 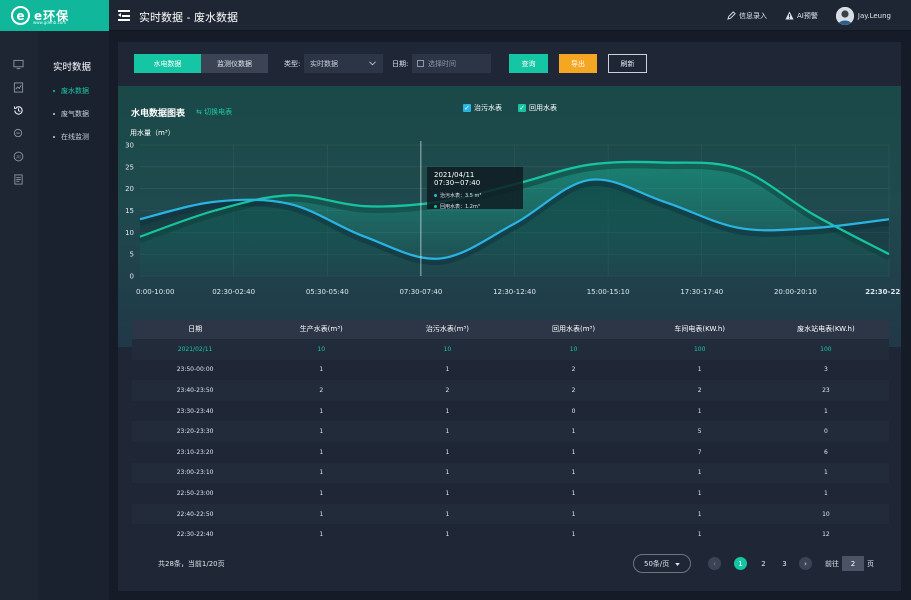 I want to click on refresh-button: 刷新, so click(x=627, y=63).